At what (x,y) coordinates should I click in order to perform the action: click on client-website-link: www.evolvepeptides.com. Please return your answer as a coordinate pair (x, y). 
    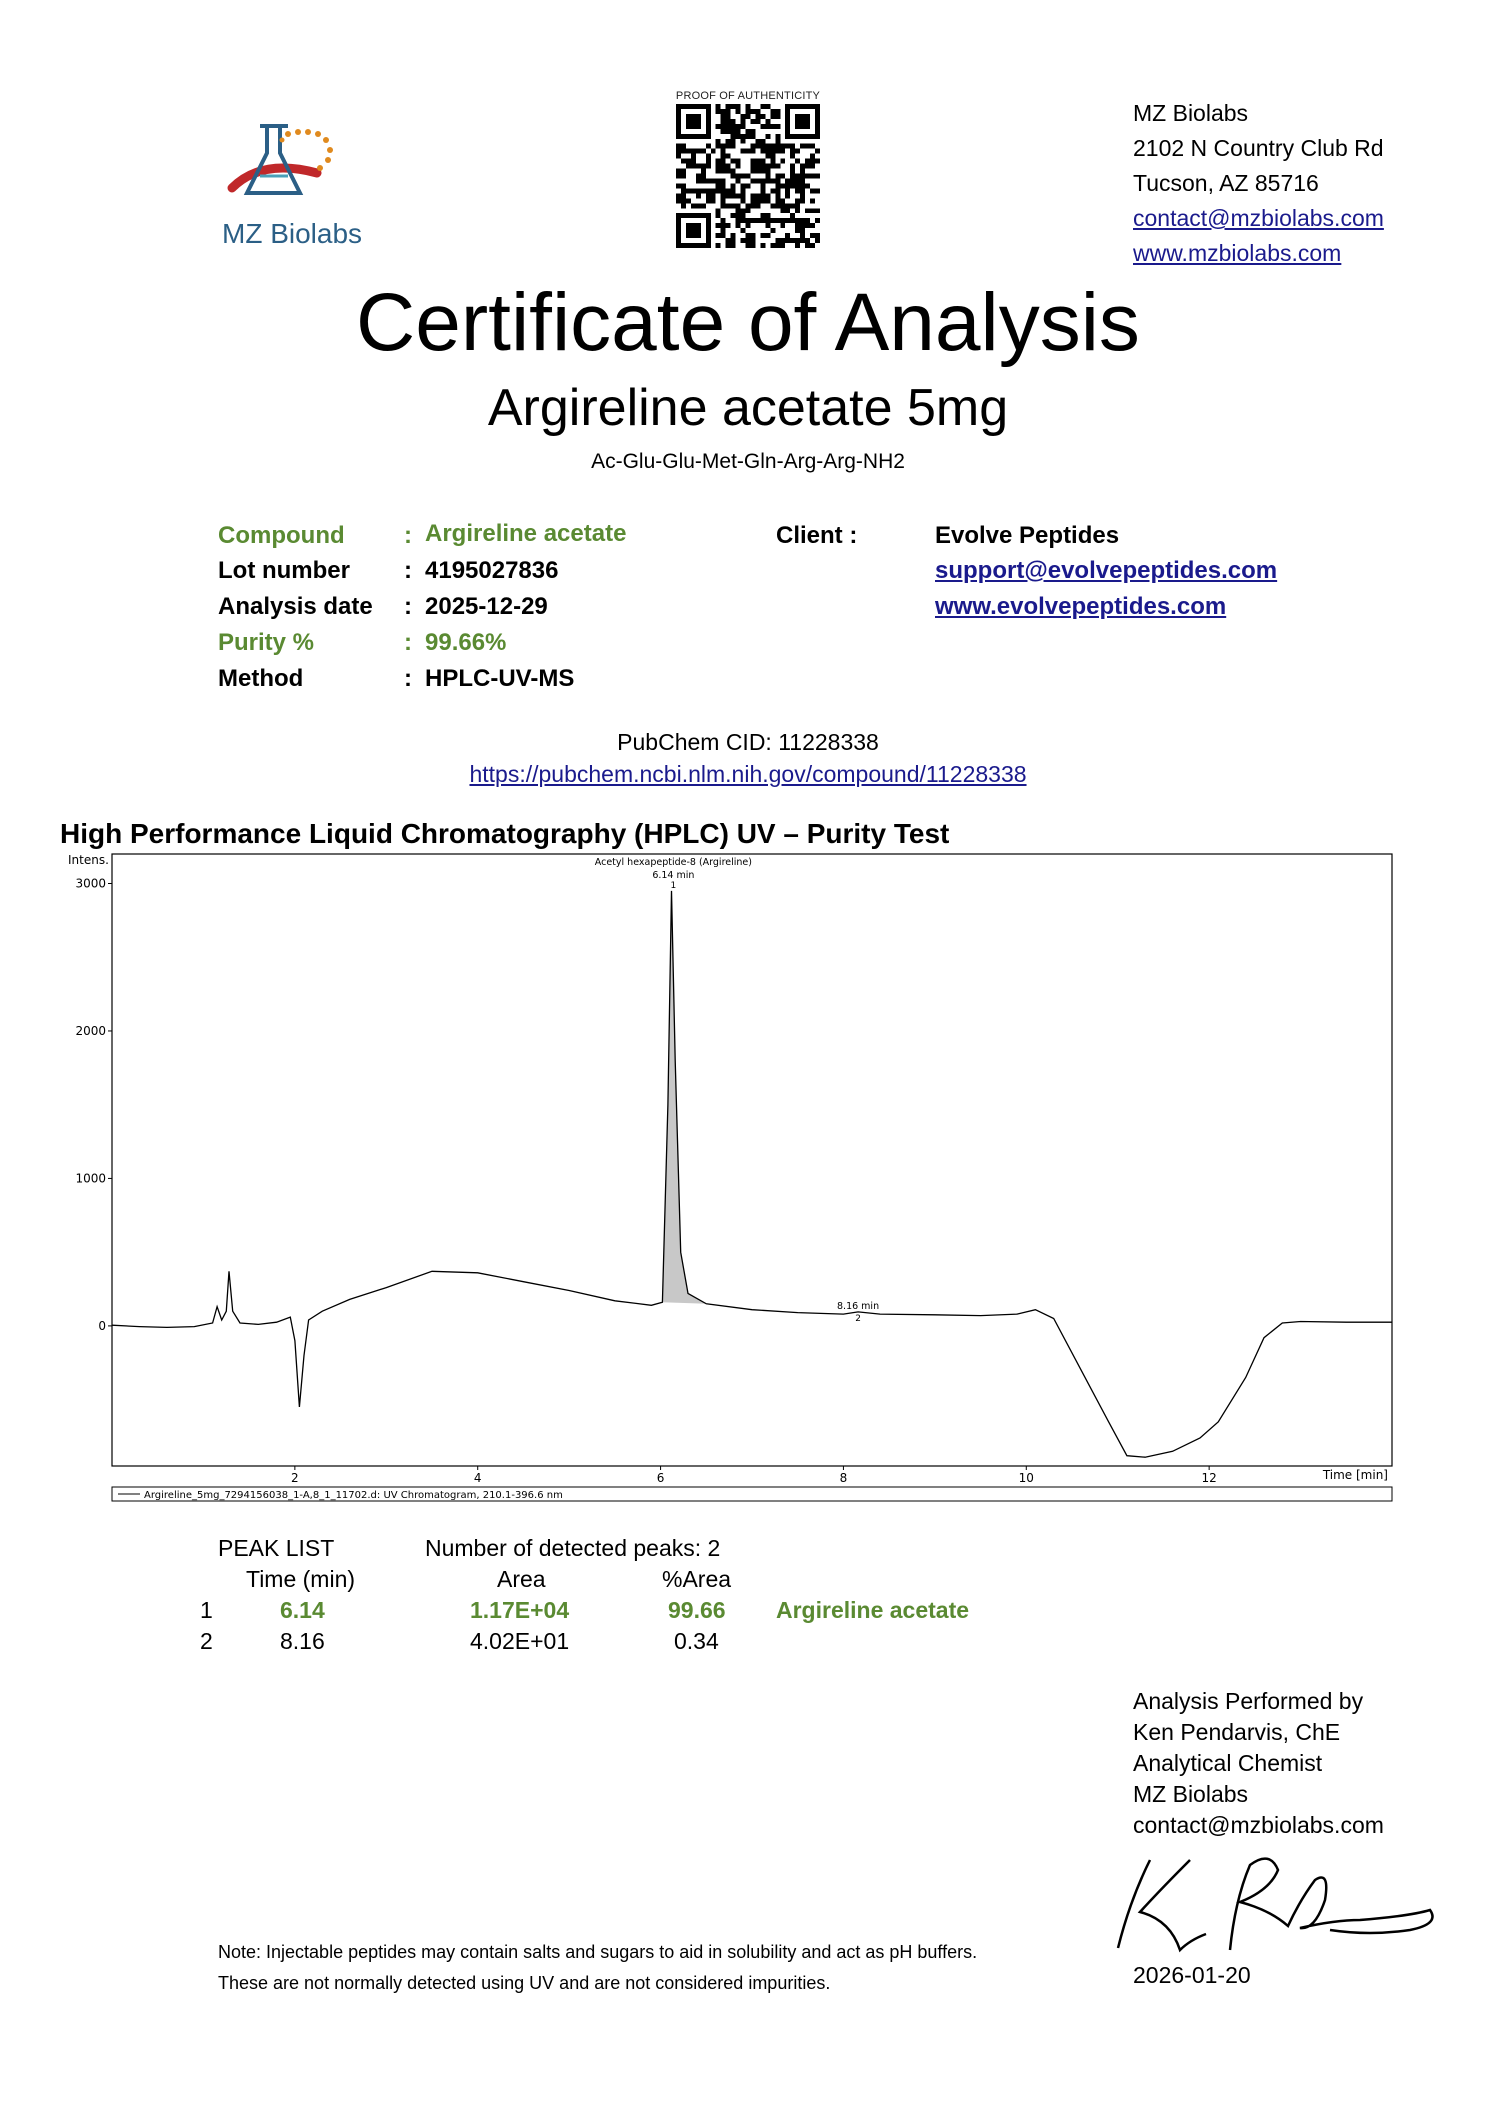
    Looking at the image, I should click on (1081, 606).